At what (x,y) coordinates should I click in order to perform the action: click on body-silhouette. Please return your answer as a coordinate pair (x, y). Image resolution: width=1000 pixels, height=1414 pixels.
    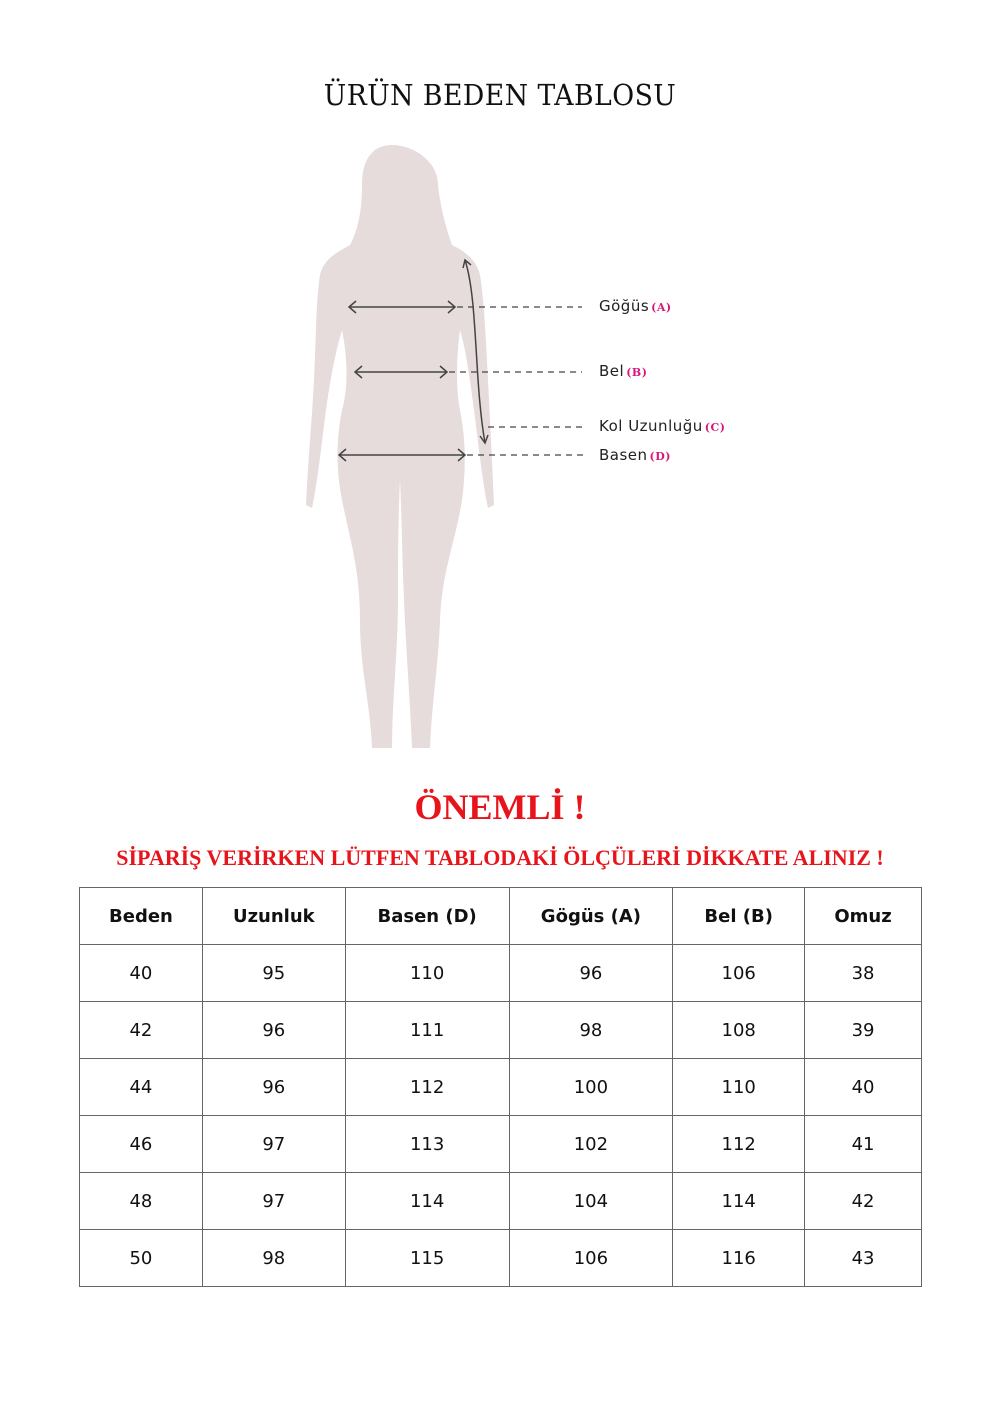
    Looking at the image, I should click on (400, 446).